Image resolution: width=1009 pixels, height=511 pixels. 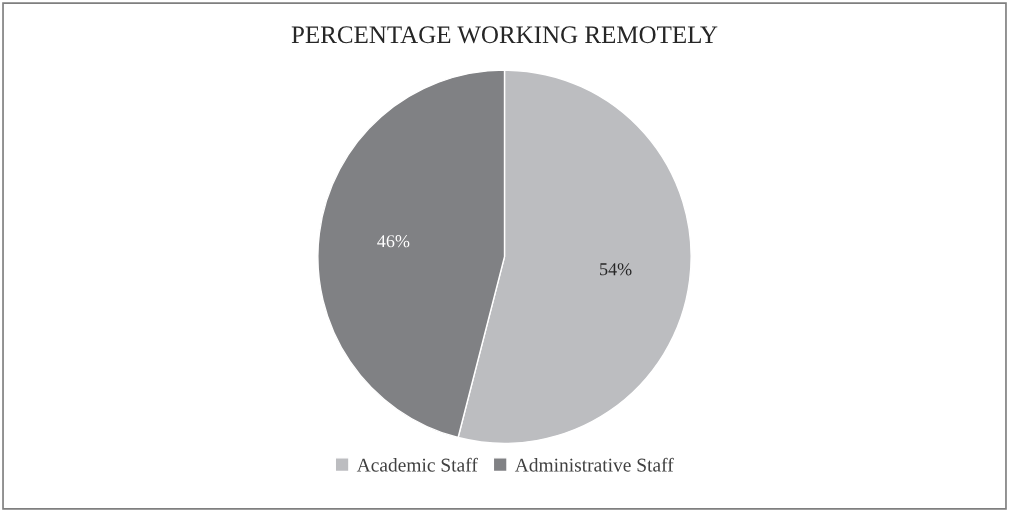 What do you see at coordinates (594, 464) in the screenshot?
I see `legend-label: Administrative Staff` at bounding box center [594, 464].